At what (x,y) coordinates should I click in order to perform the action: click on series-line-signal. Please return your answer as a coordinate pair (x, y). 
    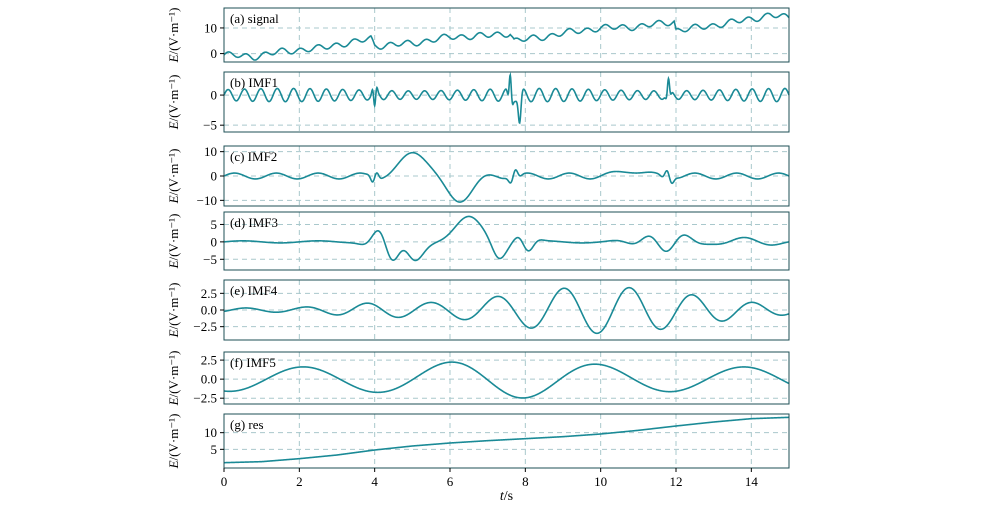
    Looking at the image, I should click on (506, 36).